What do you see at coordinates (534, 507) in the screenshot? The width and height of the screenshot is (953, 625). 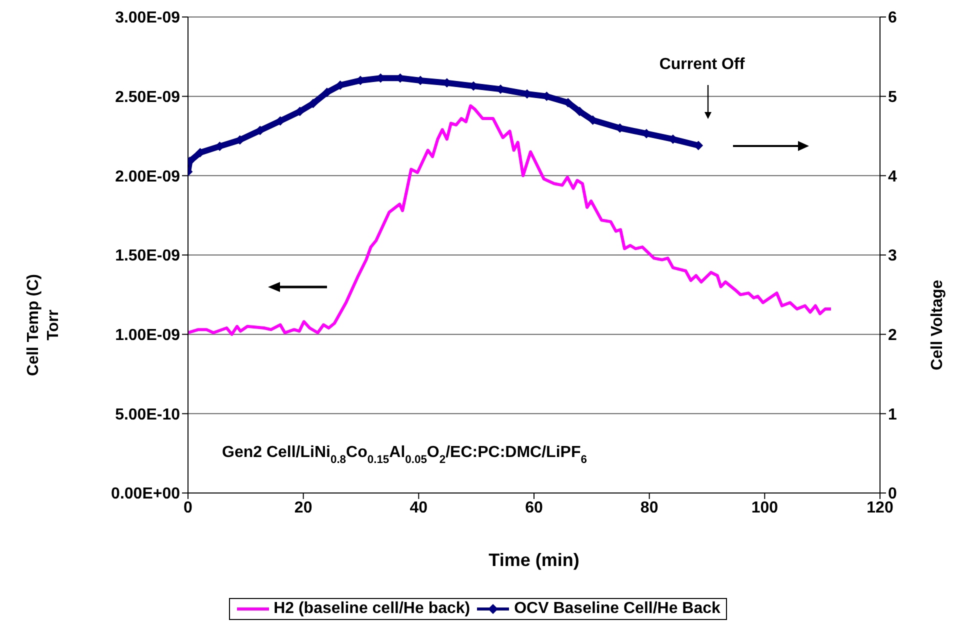 I see `x-tick-label: 60` at bounding box center [534, 507].